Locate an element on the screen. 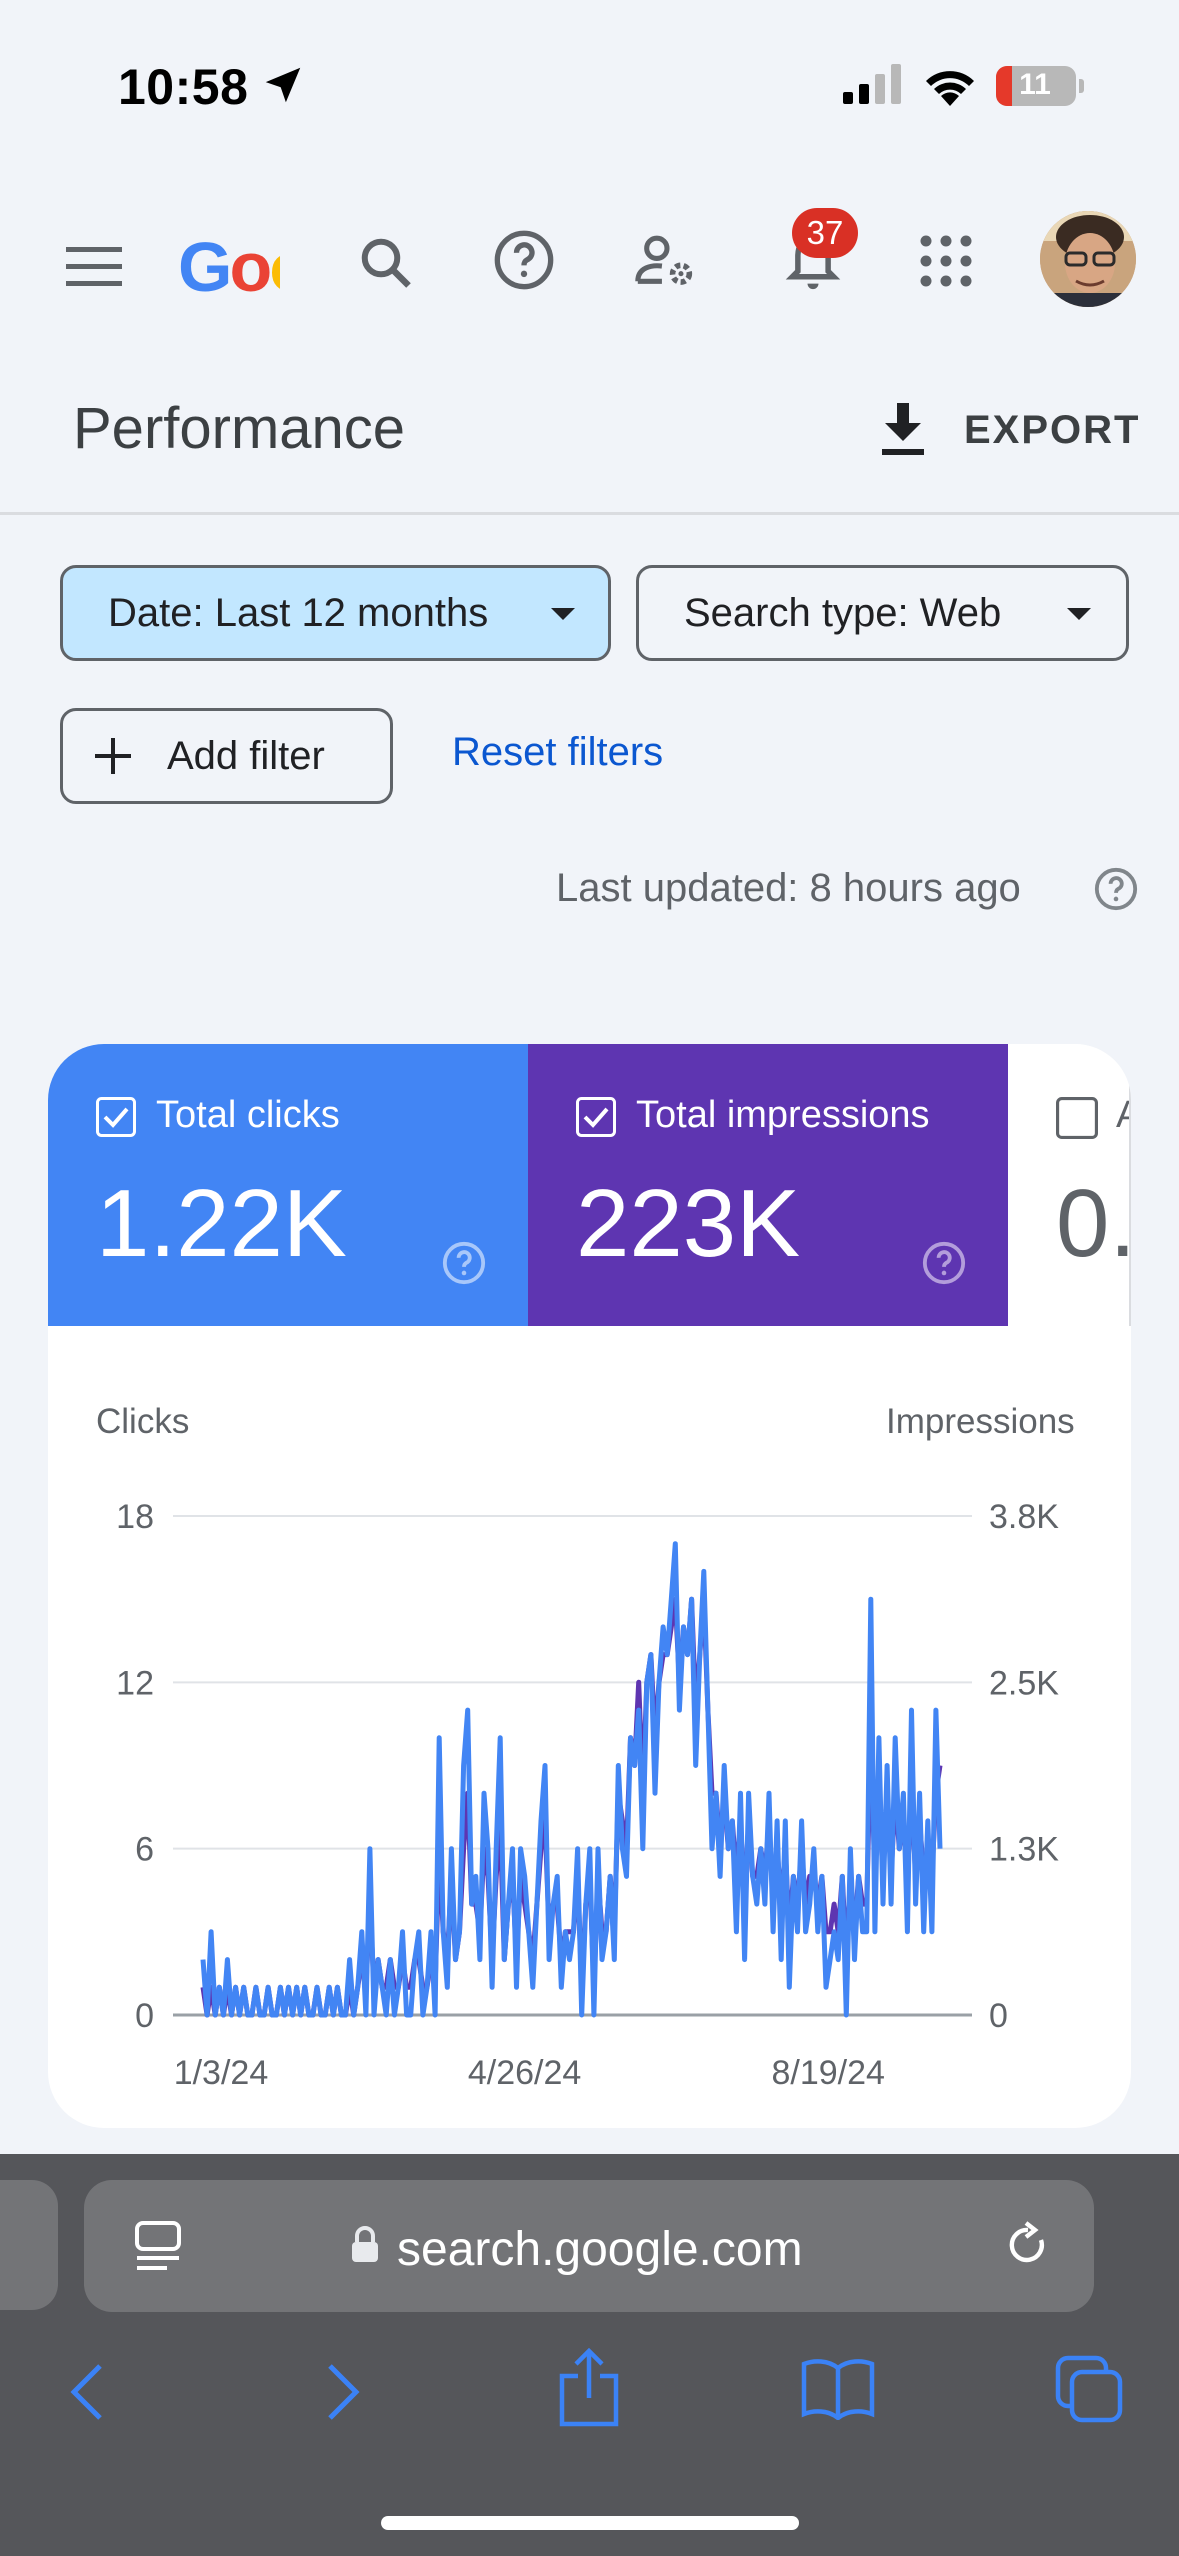  search-type-label: Search type: Web is located at coordinates (843, 612).